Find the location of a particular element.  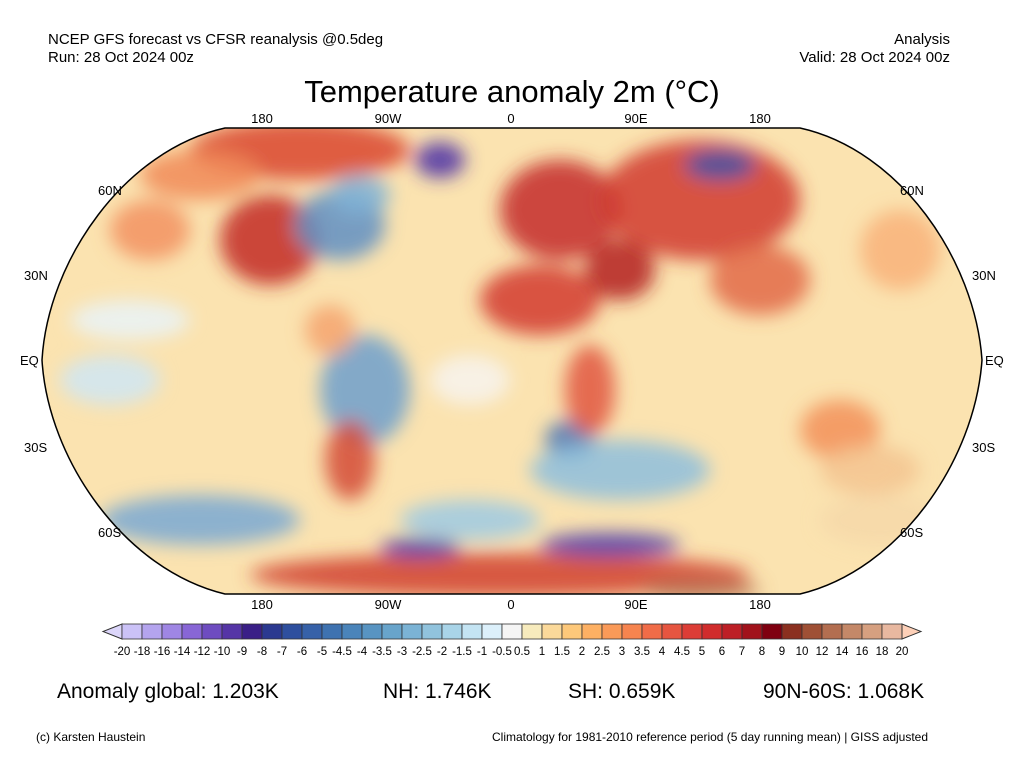

lat-label-right: 30N is located at coordinates (984, 275).